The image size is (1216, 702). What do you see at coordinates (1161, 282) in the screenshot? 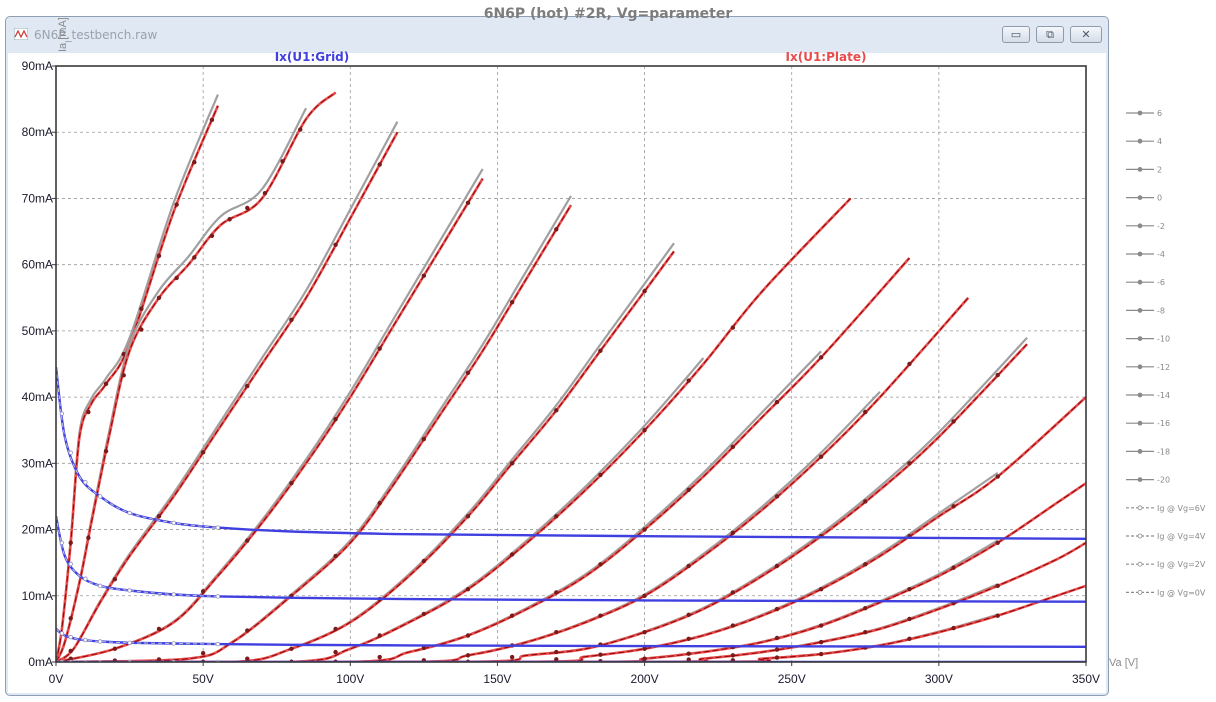
I see `legend-label: -6` at bounding box center [1161, 282].